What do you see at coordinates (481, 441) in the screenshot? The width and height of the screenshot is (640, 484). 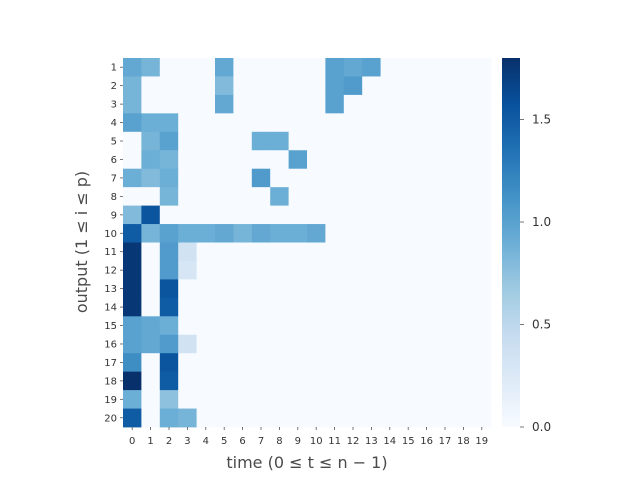 I see `x-tick-label: 19` at bounding box center [481, 441].